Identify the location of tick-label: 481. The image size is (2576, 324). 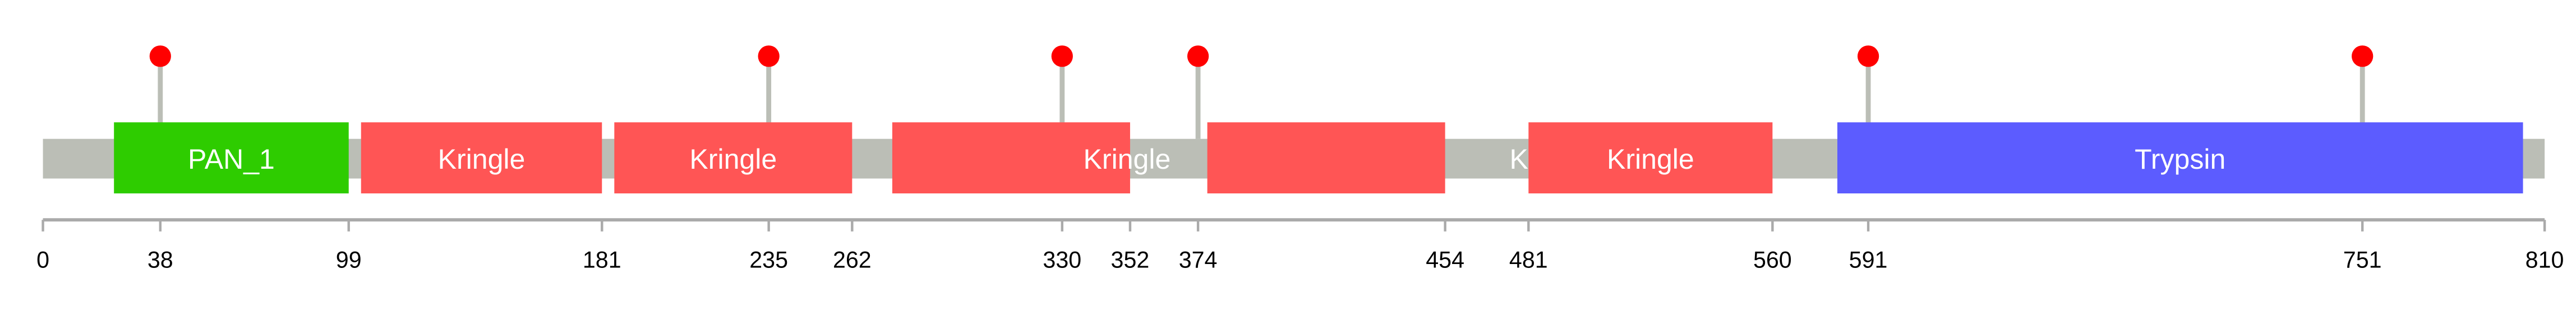
(1528, 260).